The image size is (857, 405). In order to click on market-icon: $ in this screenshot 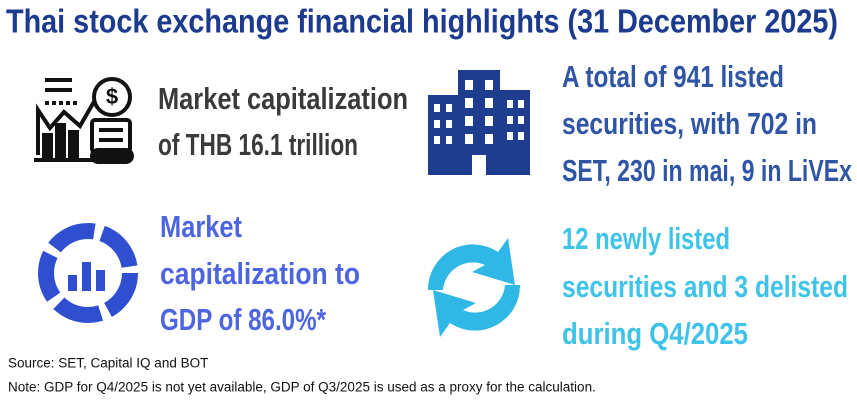, I will do `click(84, 120)`.